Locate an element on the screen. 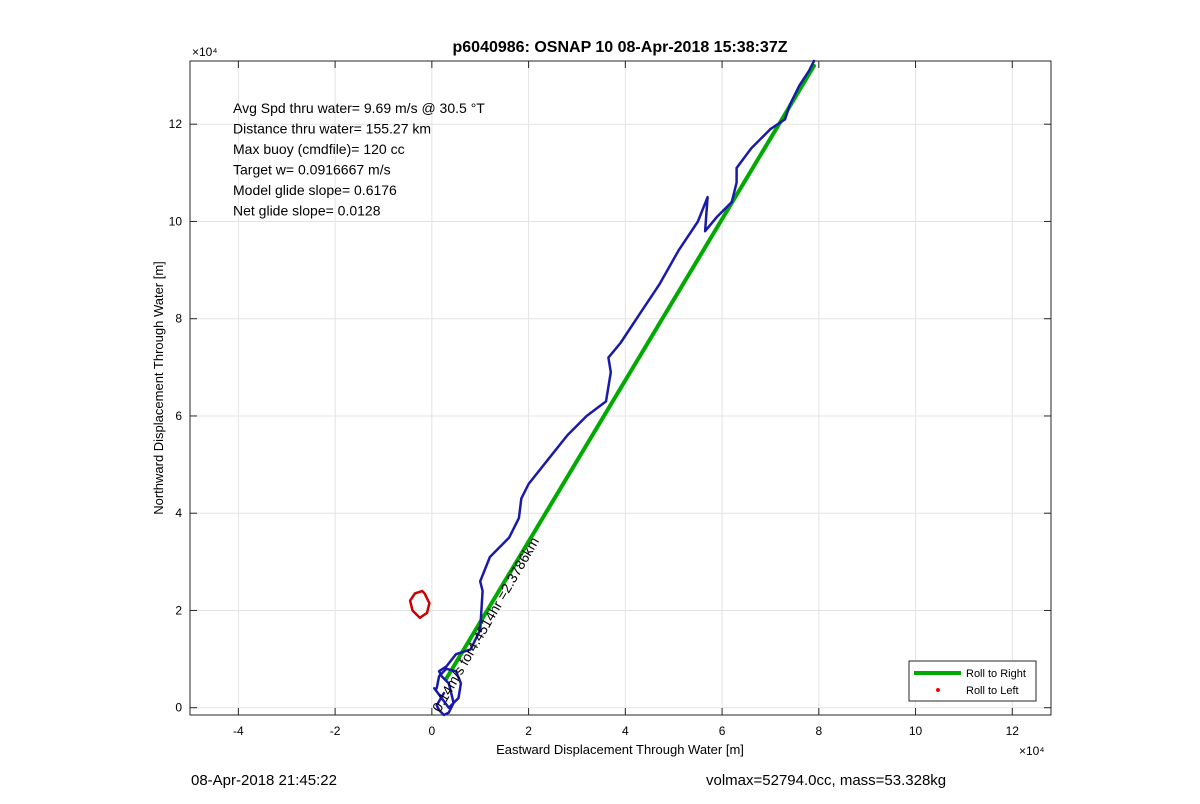  current-annotation: 0.14m/s for4.4514hr =2.3786km is located at coordinates (485, 624).